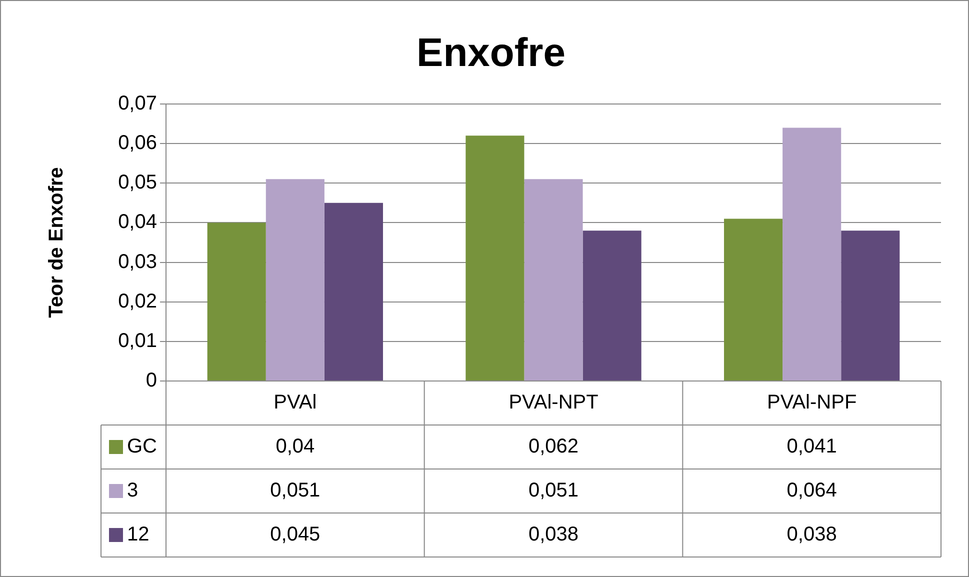 Image resolution: width=969 pixels, height=577 pixels. What do you see at coordinates (137, 301) in the screenshot?
I see `y-tick-label: 0,02` at bounding box center [137, 301].